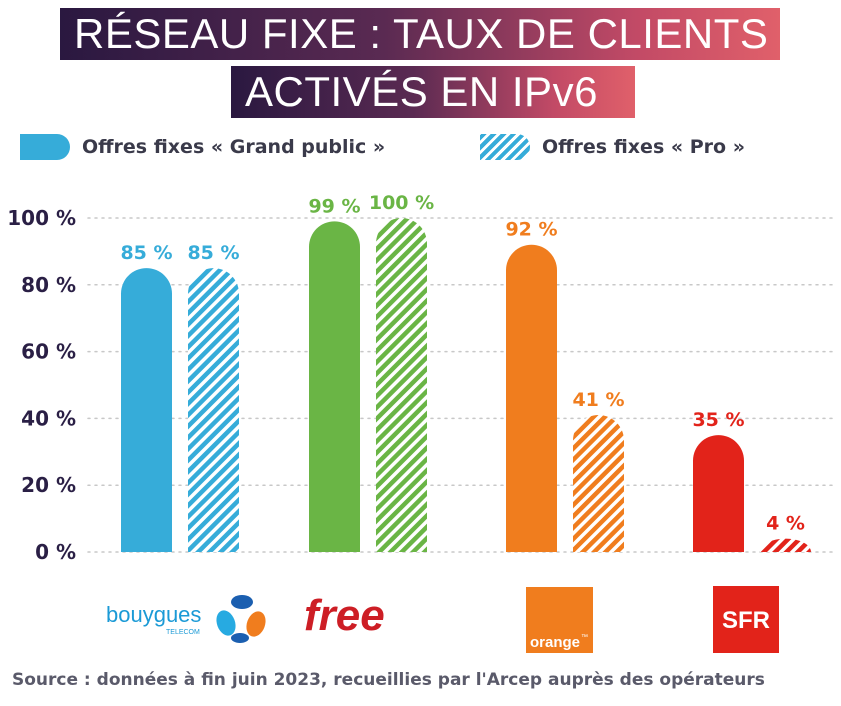 The width and height of the screenshot is (841, 706). Describe the element at coordinates (153, 614) in the screenshot. I see `bouygues-logo-text: bouygues` at that location.